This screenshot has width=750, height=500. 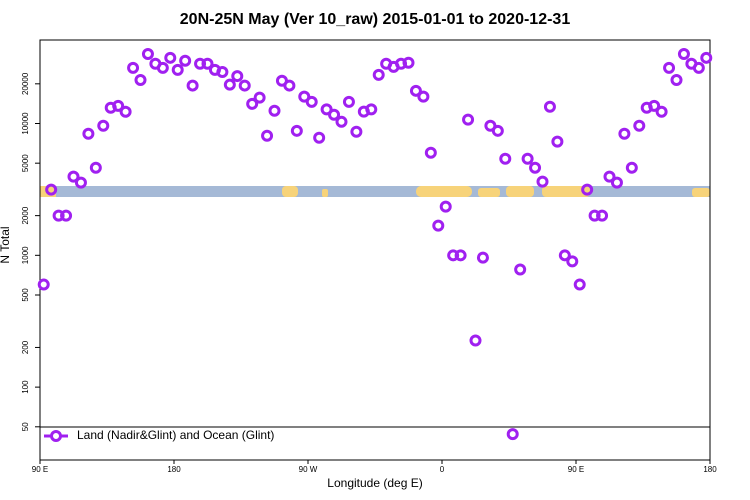 What do you see at coordinates (25, 123) in the screenshot?
I see `y-tick-label: 10000` at bounding box center [25, 123].